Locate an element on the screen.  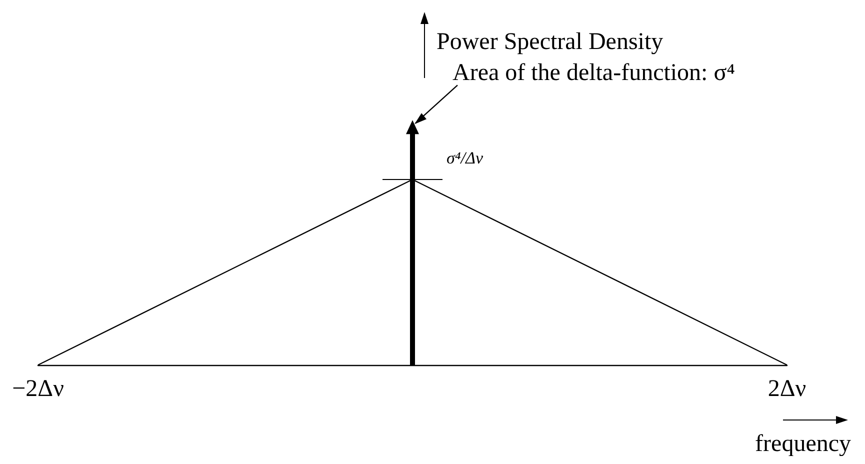
x-tick-label: −2Δν is located at coordinates (38, 389).